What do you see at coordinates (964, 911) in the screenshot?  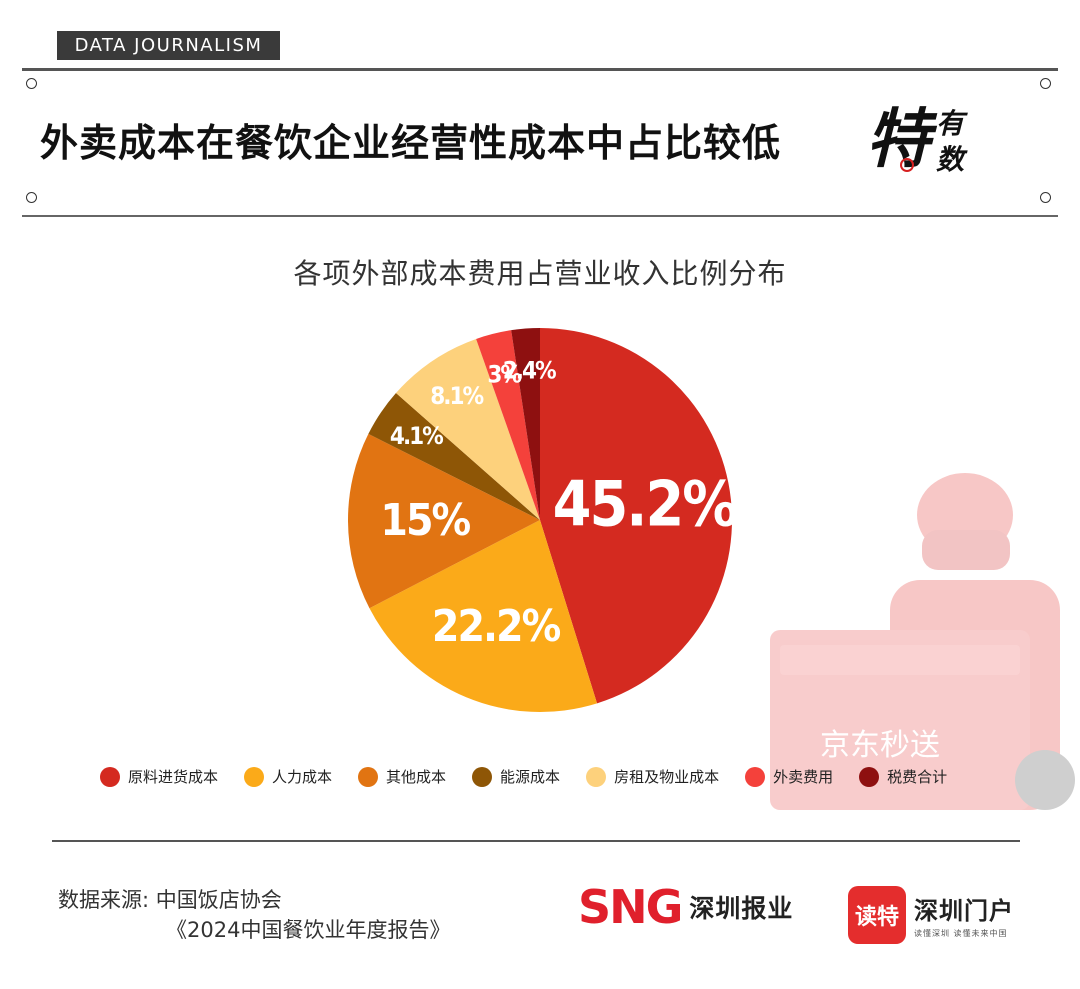 I see `dute-name: 深圳门户` at bounding box center [964, 911].